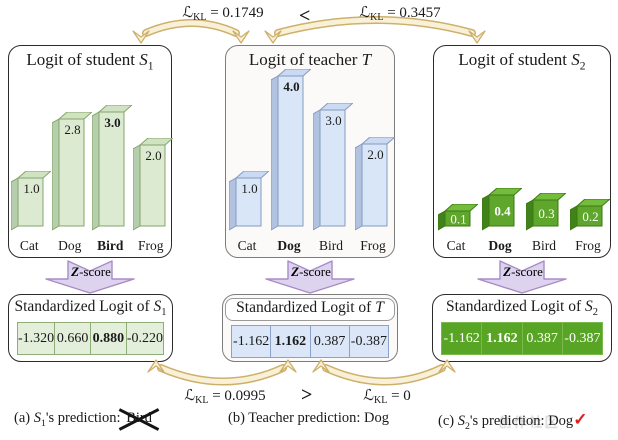  Describe the element at coordinates (72, 339) in the screenshot. I see `logit-cell: 0.660` at that location.